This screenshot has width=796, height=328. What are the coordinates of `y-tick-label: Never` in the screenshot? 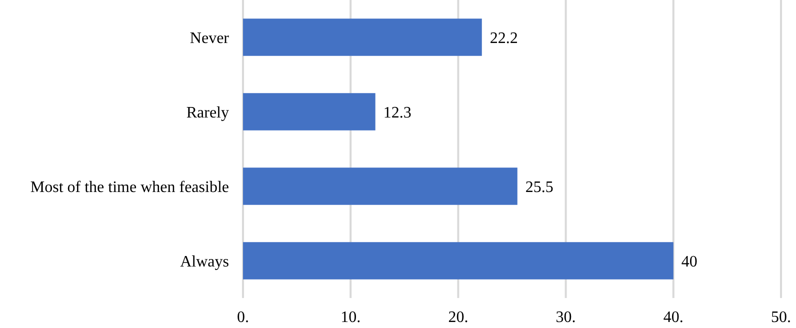 It's located at (210, 38).